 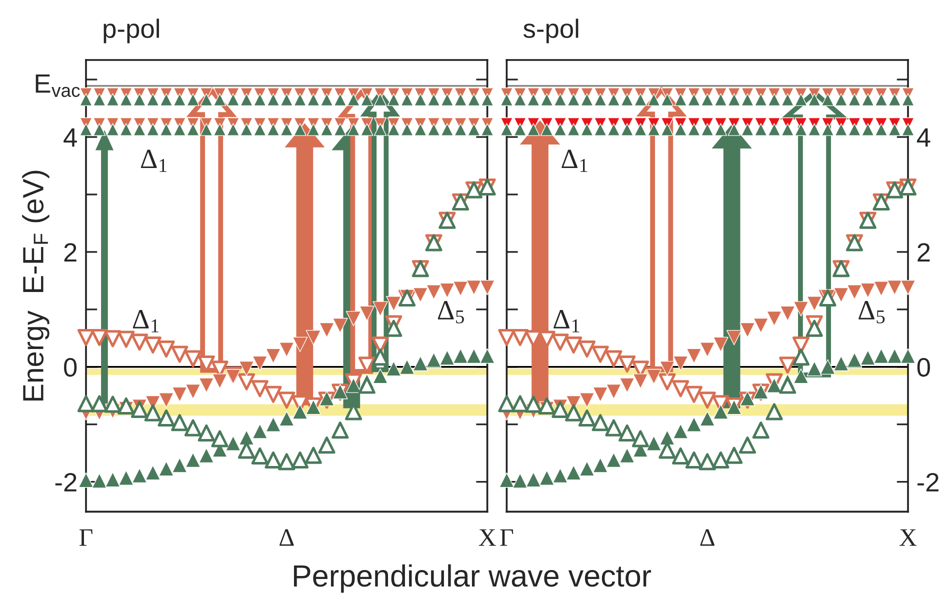 What do you see at coordinates (550, 31) in the screenshot?
I see `chart-title: s-pol` at bounding box center [550, 31].